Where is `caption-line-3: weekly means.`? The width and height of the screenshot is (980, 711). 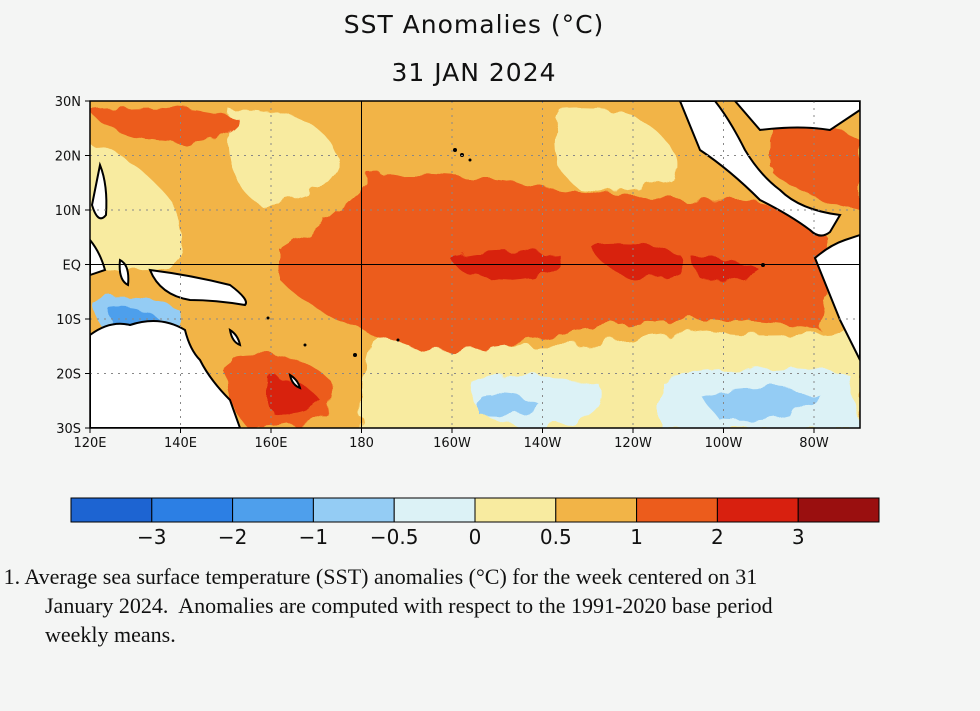 caption-line-3: weekly means. is located at coordinates (110, 634).